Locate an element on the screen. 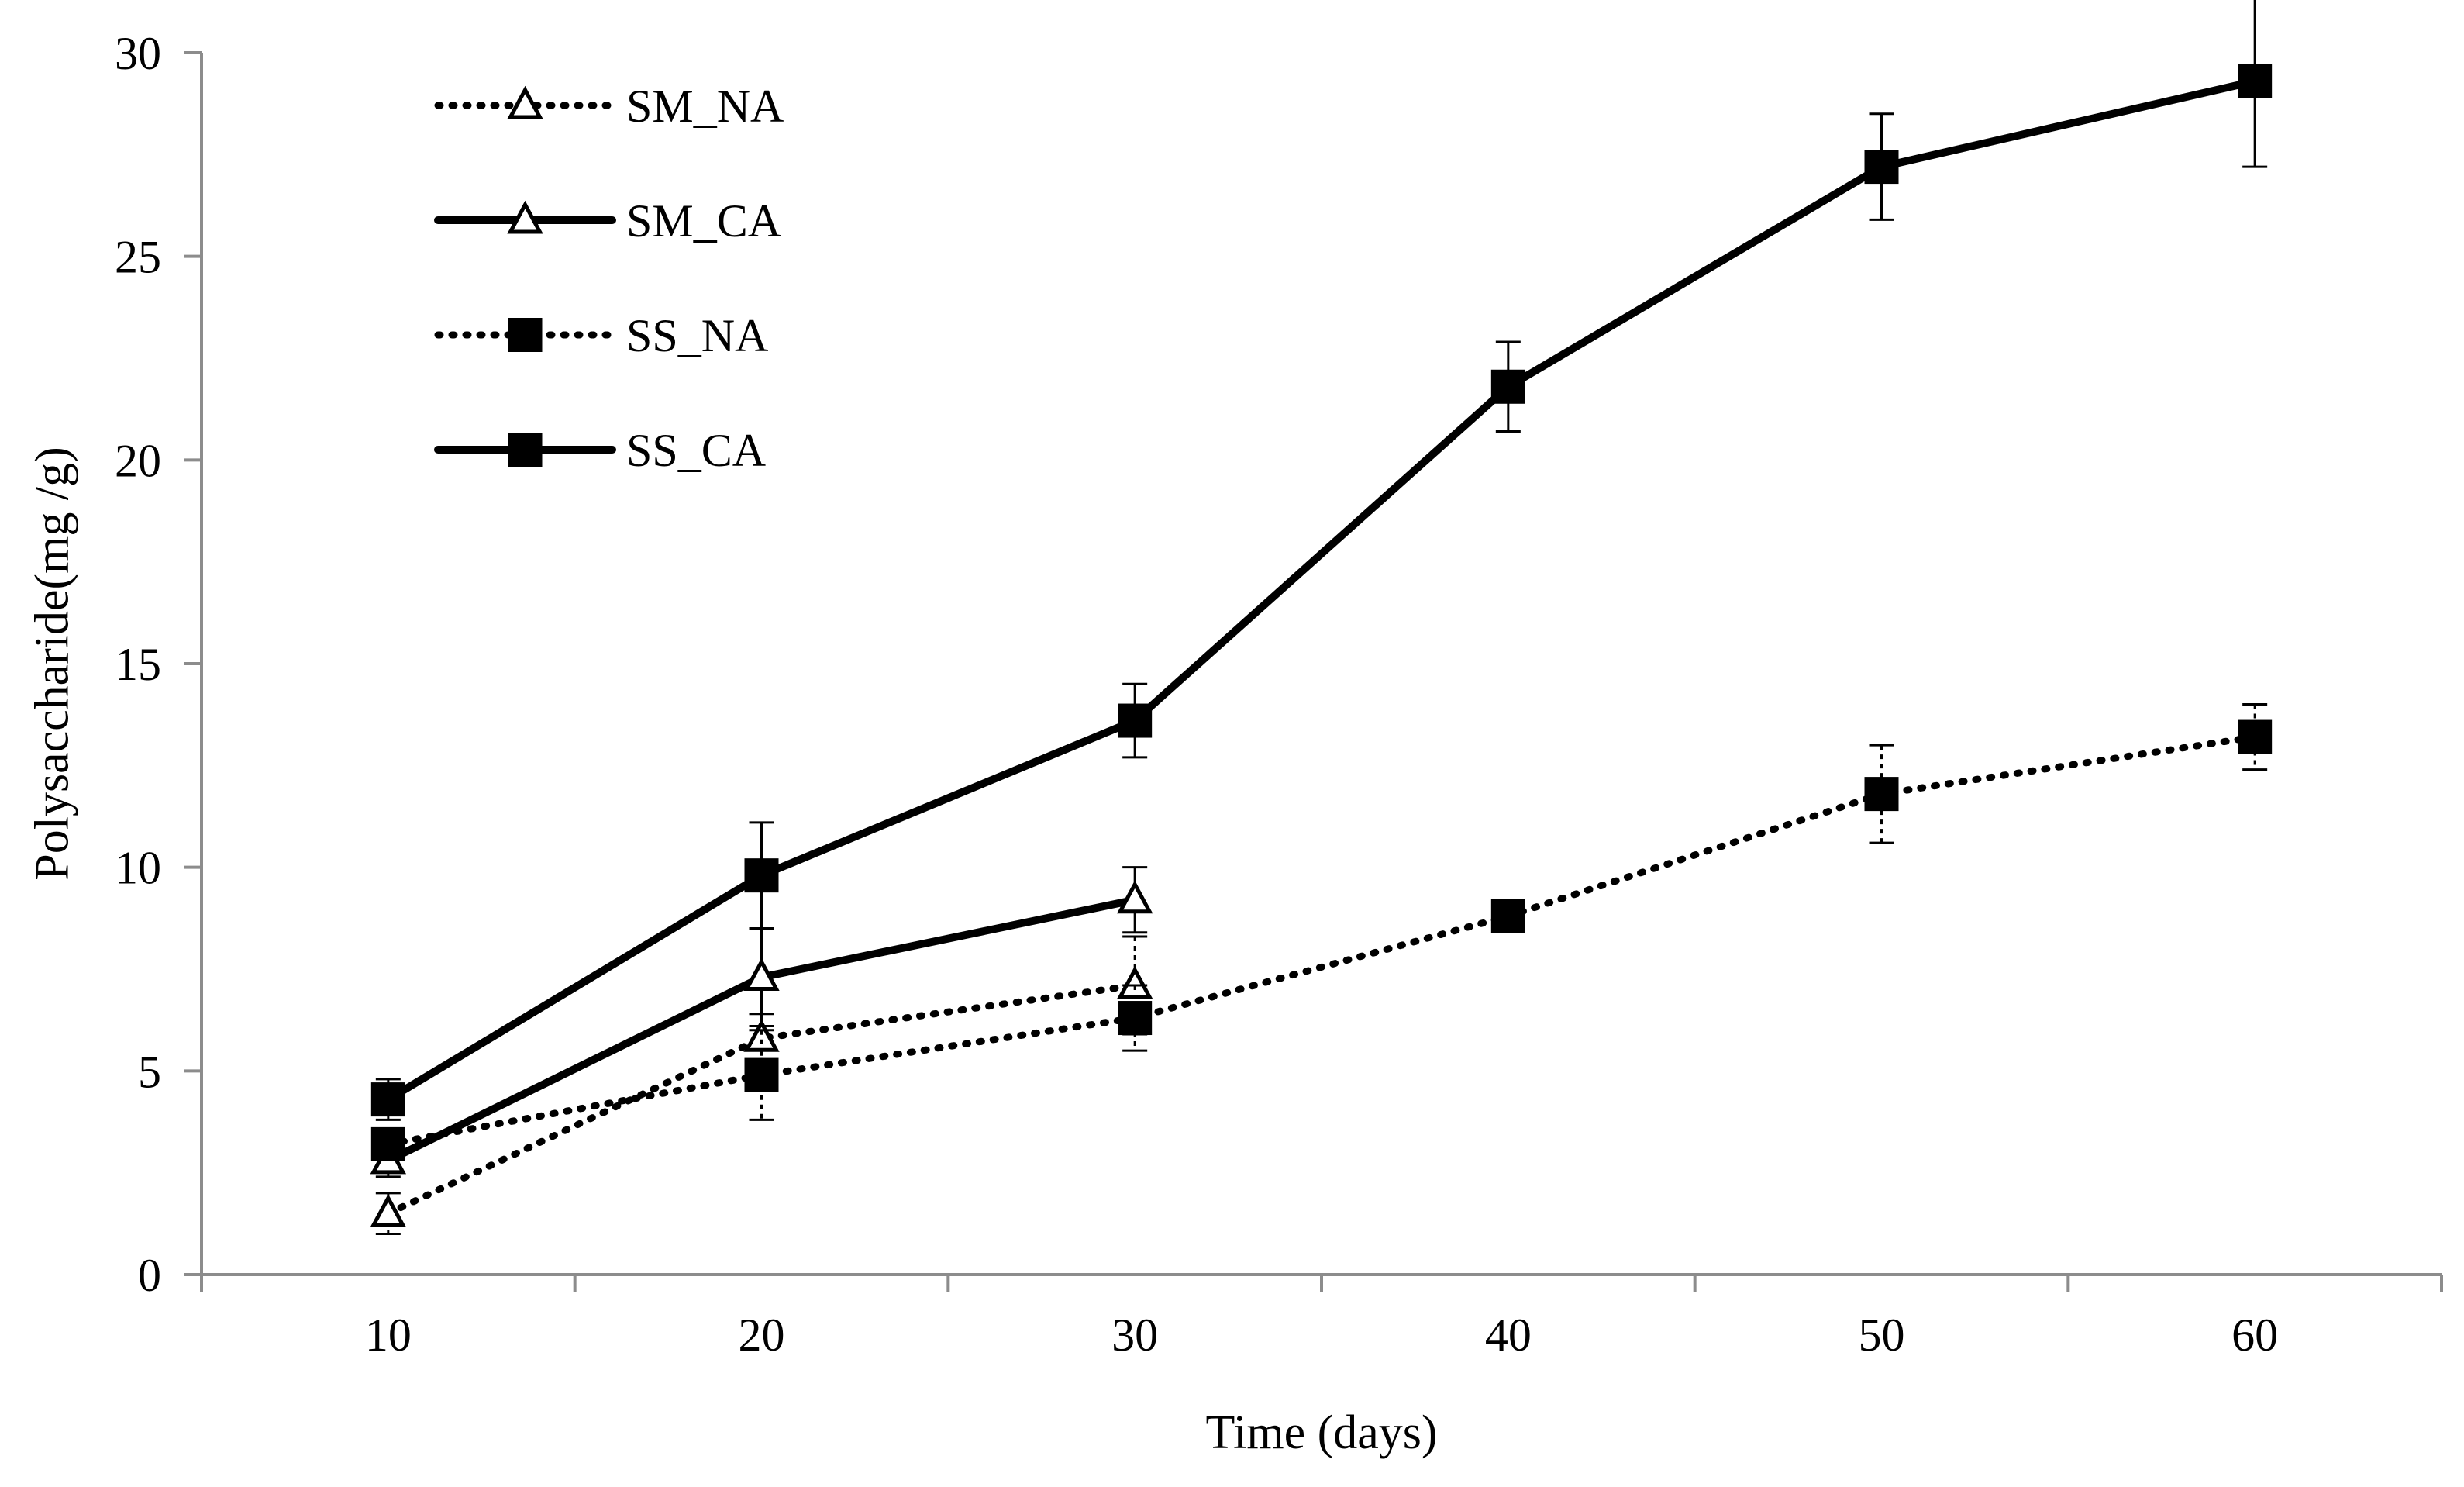 Image resolution: width=2464 pixels, height=1487 pixels. y-tick-label: 10 is located at coordinates (138, 868).